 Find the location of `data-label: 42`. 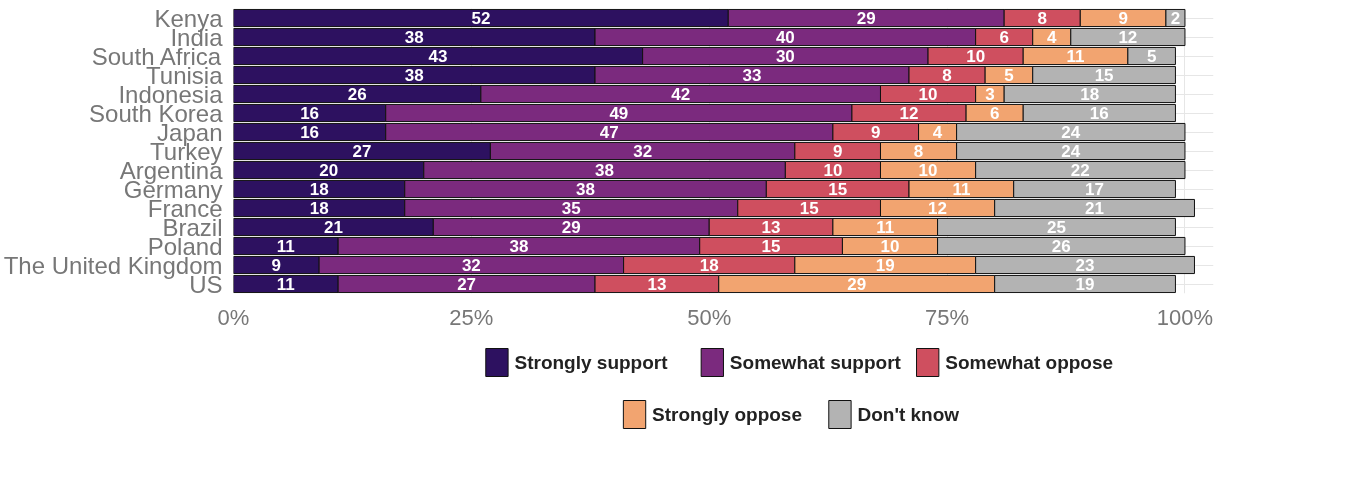

data-label: 42 is located at coordinates (681, 94).